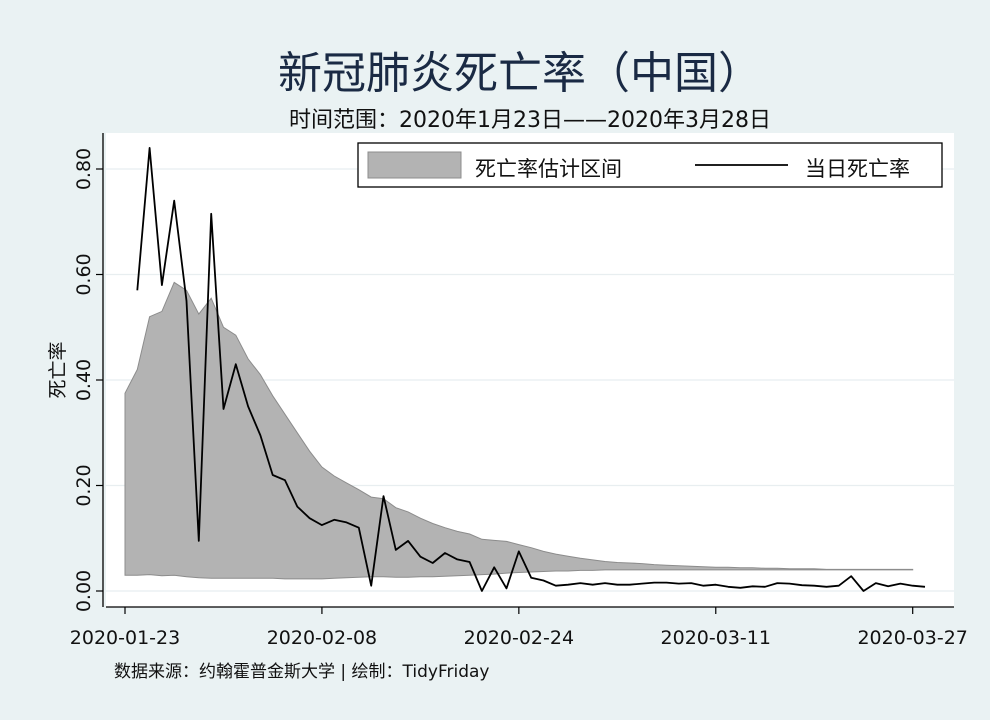  Describe the element at coordinates (716, 638) in the screenshot. I see `x-tick-label-3: 2020-03-11` at that location.